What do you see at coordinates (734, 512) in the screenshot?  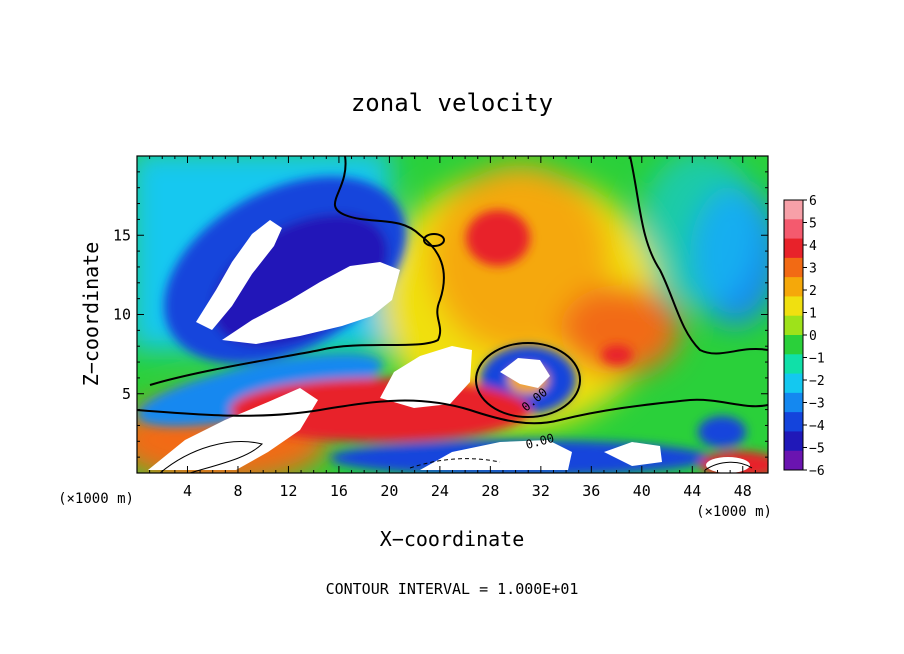 I see `x-unit-label-right: (×1000 m)` at bounding box center [734, 512].